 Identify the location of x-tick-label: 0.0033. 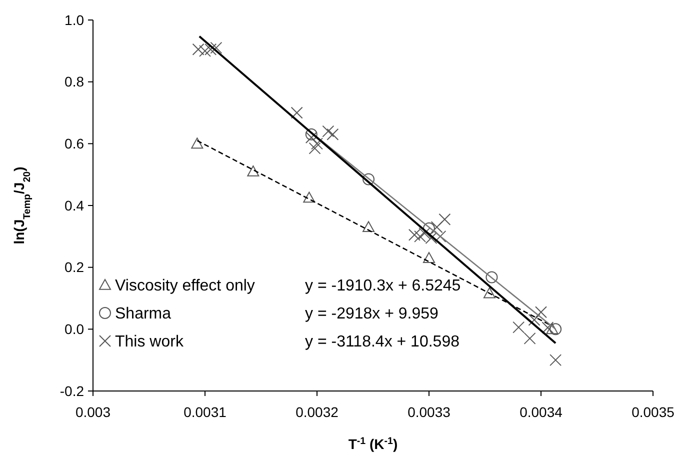
(429, 412).